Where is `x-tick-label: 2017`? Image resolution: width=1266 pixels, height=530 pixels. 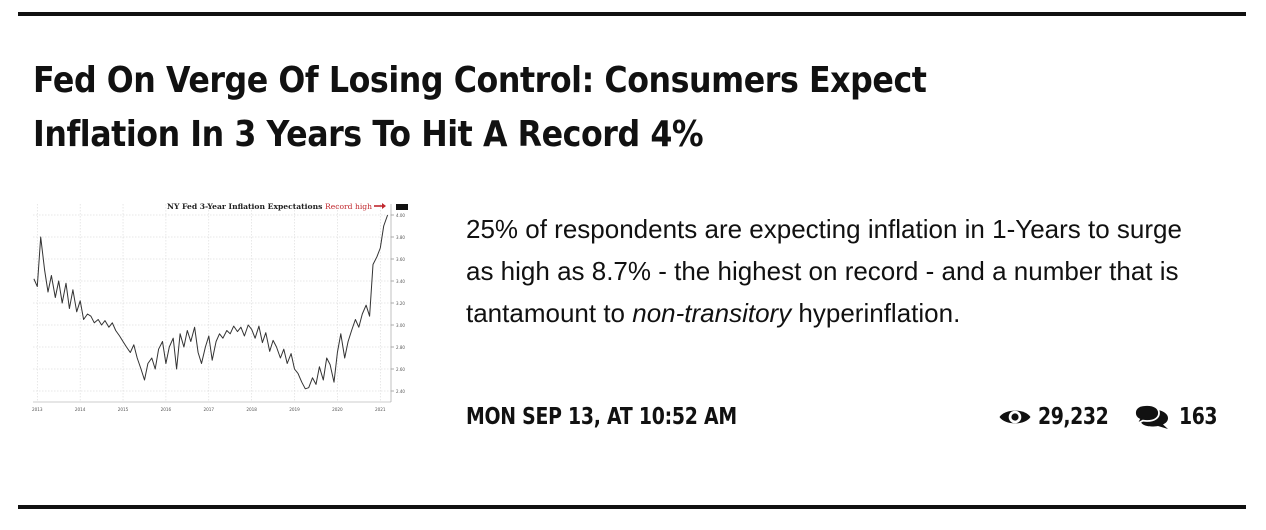 x-tick-label: 2017 is located at coordinates (208, 409).